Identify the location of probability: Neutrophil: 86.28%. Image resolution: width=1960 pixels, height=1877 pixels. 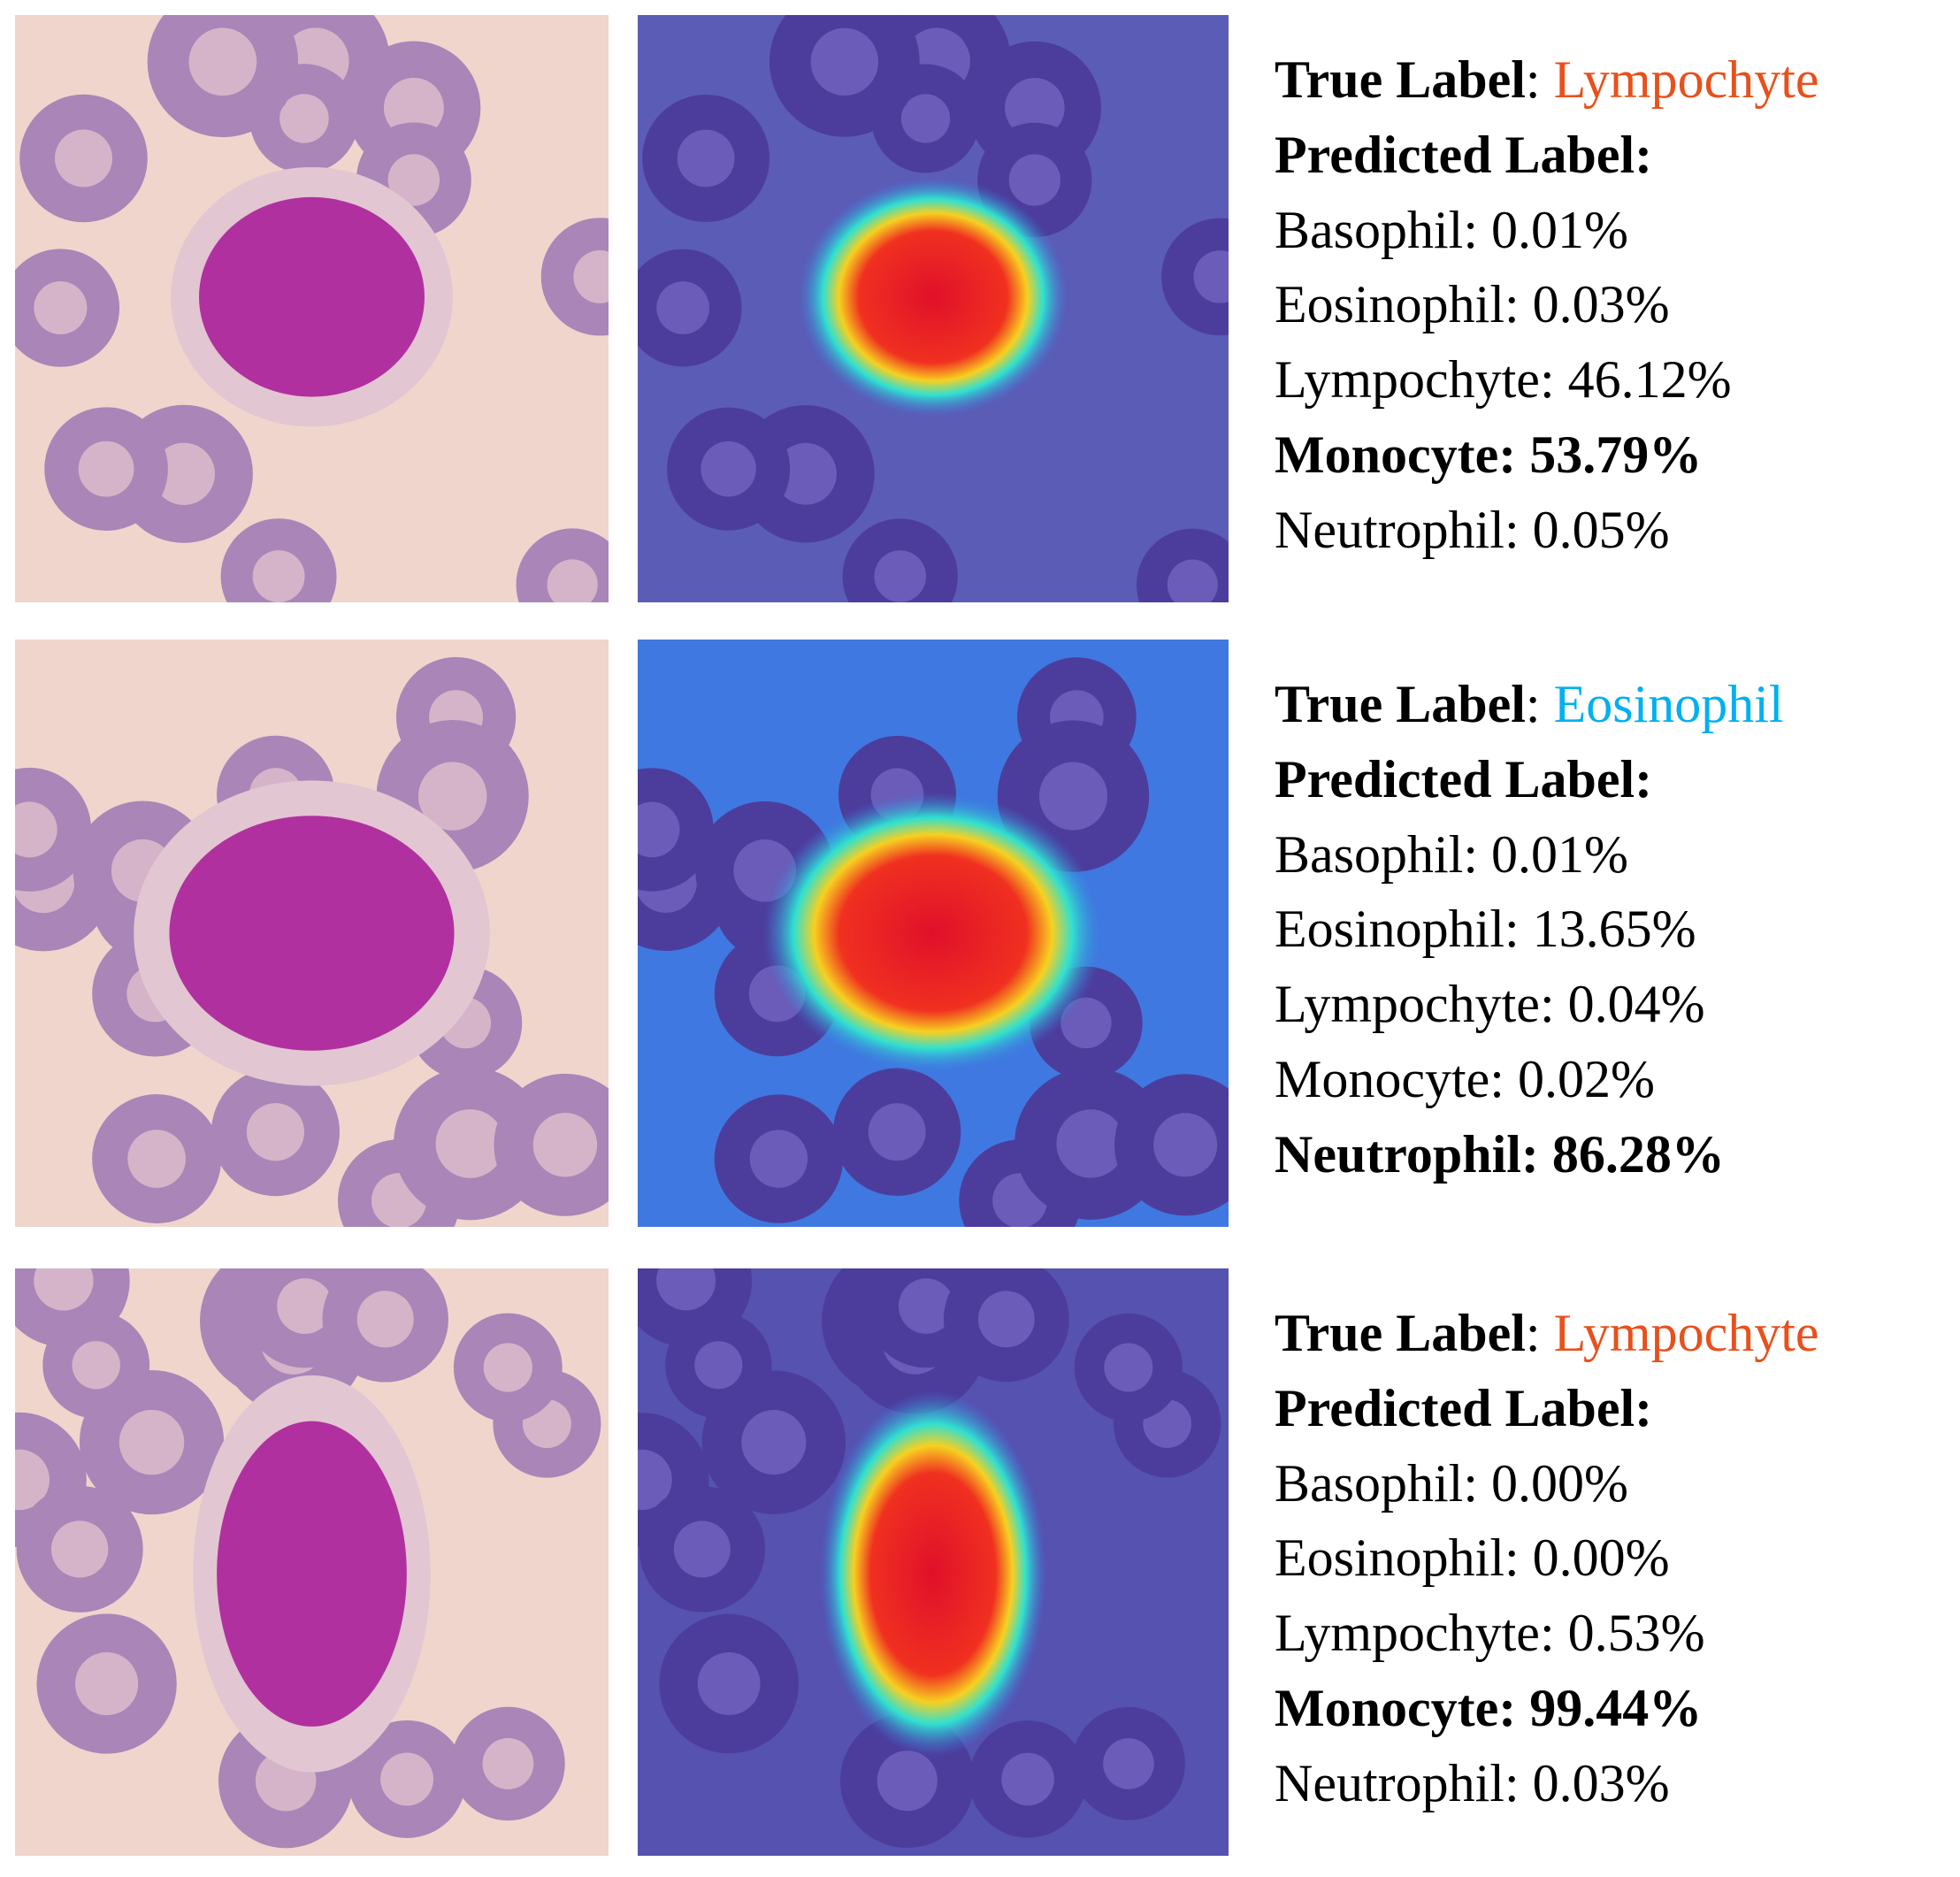
(1500, 1154).